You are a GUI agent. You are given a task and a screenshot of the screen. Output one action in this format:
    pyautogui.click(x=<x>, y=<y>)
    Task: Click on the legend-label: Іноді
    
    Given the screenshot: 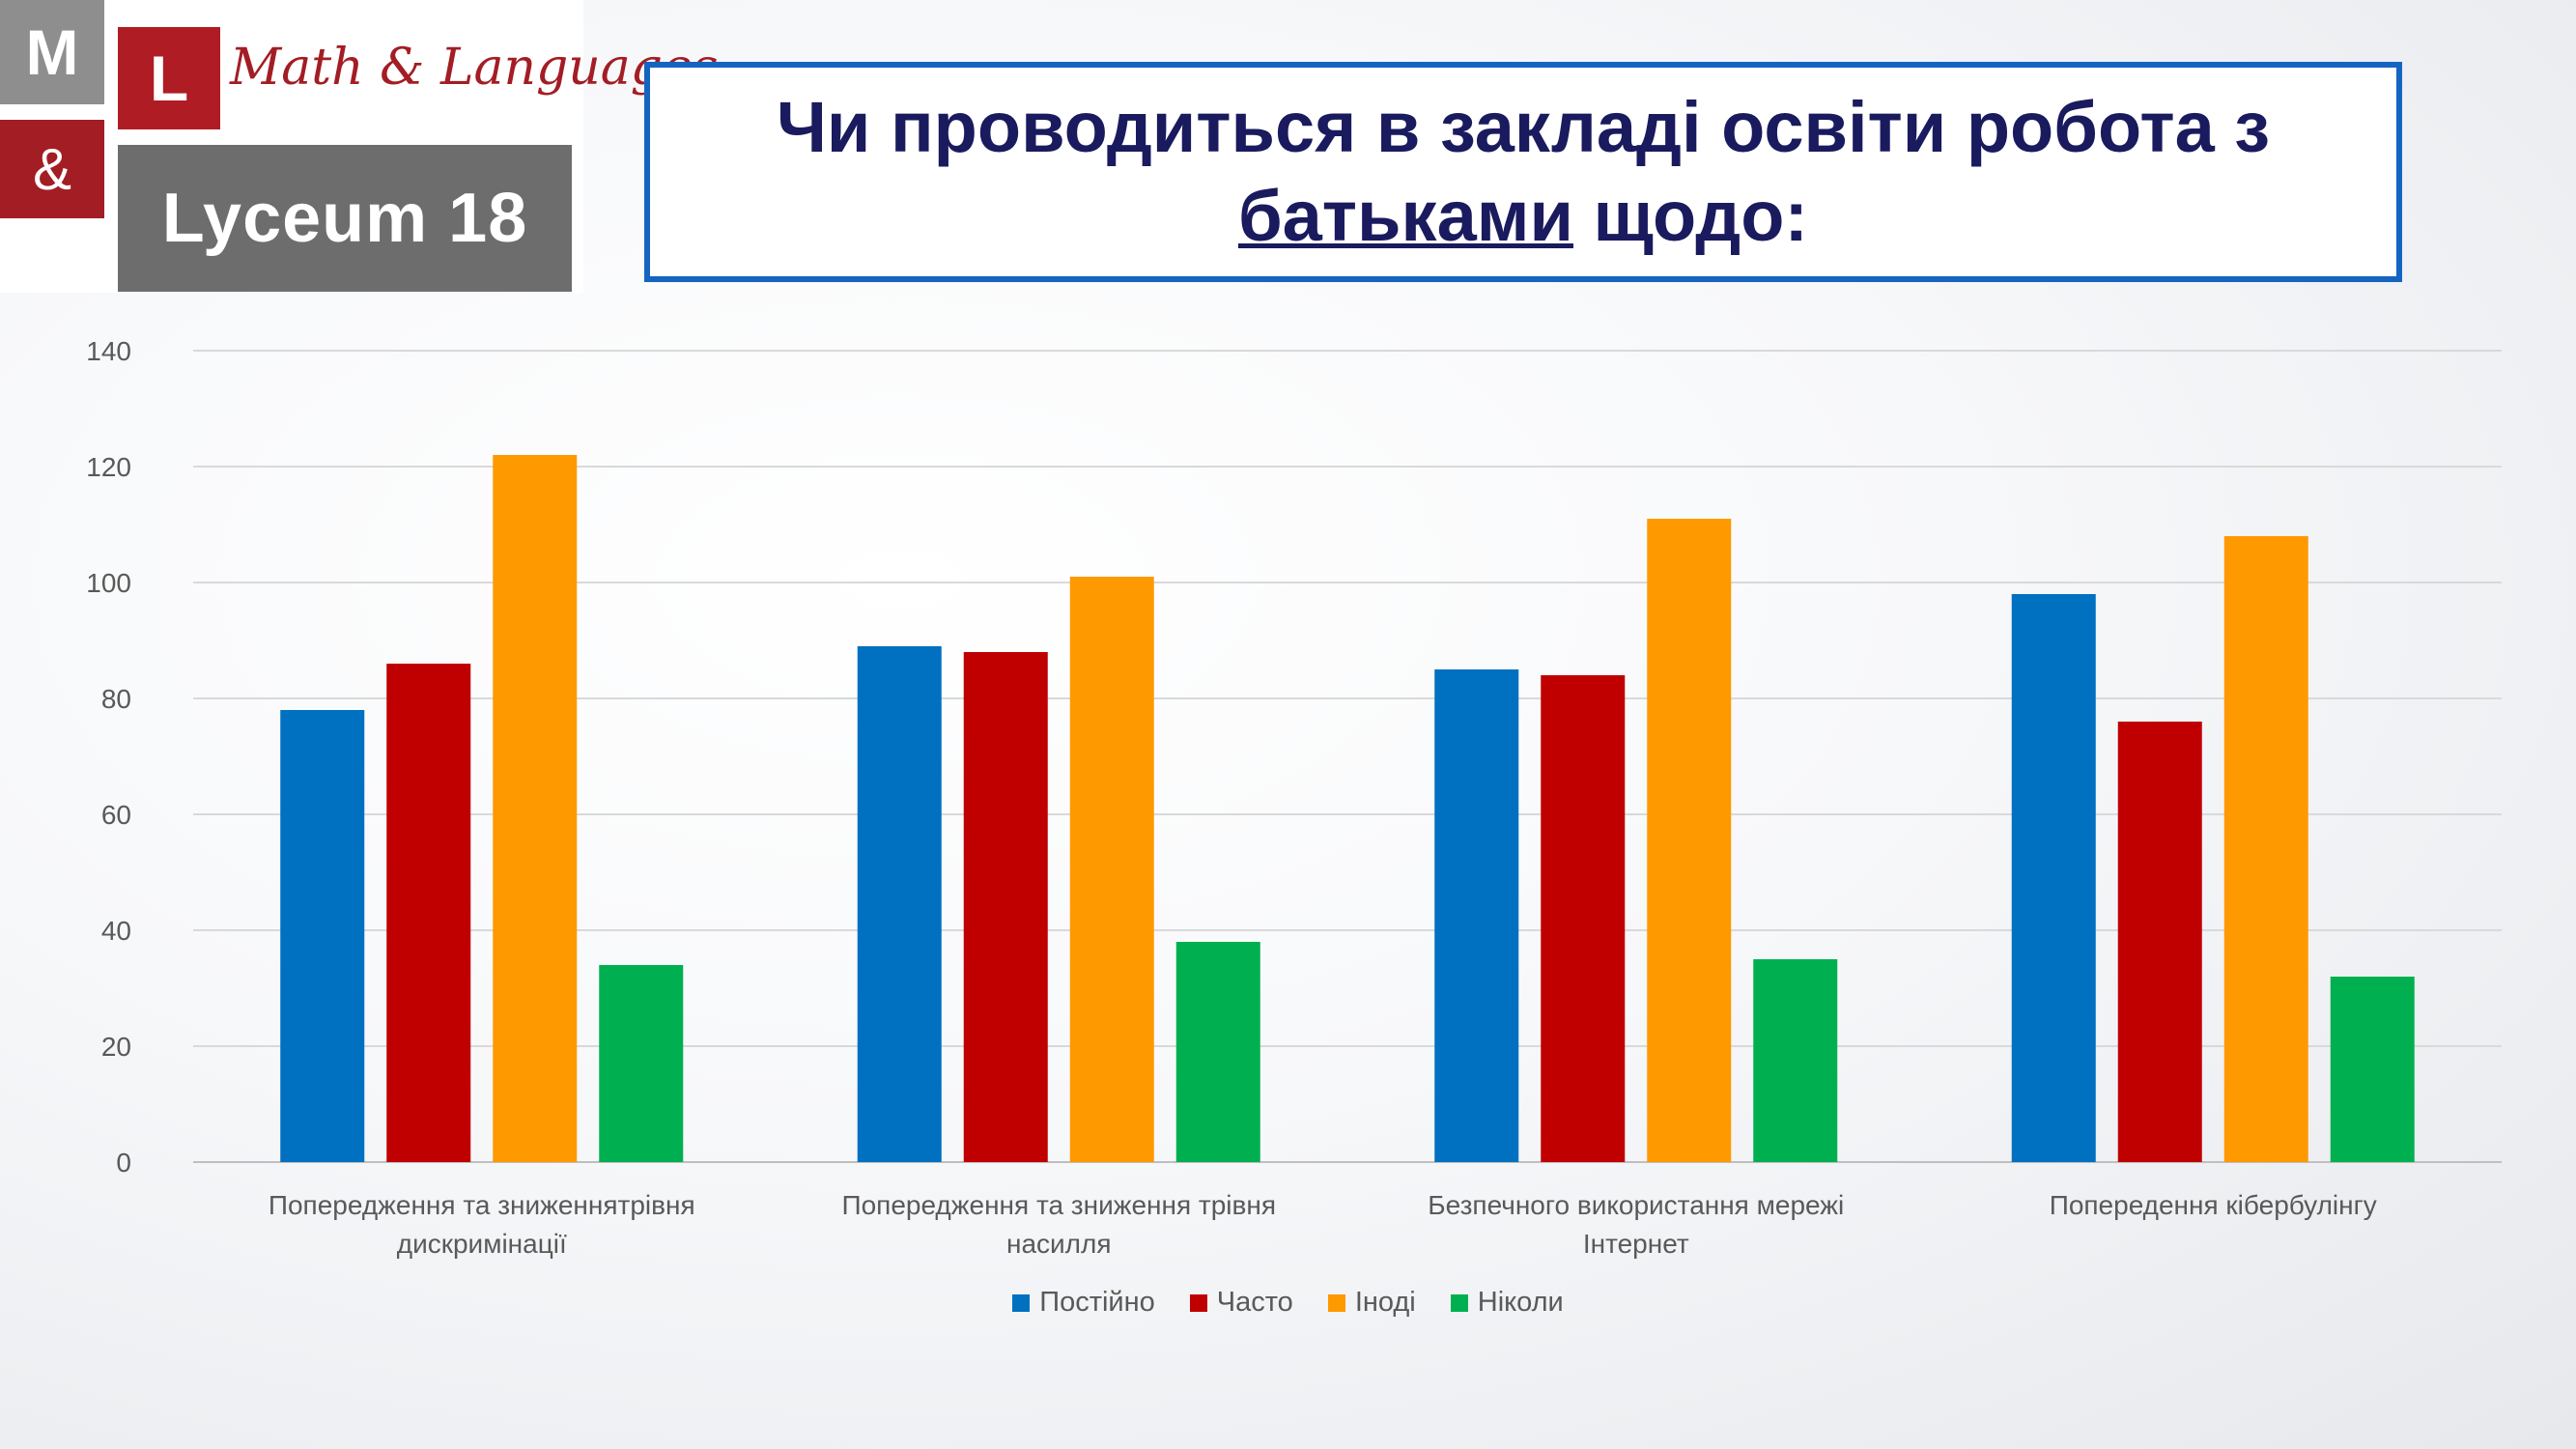 What is the action you would take?
    pyautogui.click(x=1385, y=1302)
    